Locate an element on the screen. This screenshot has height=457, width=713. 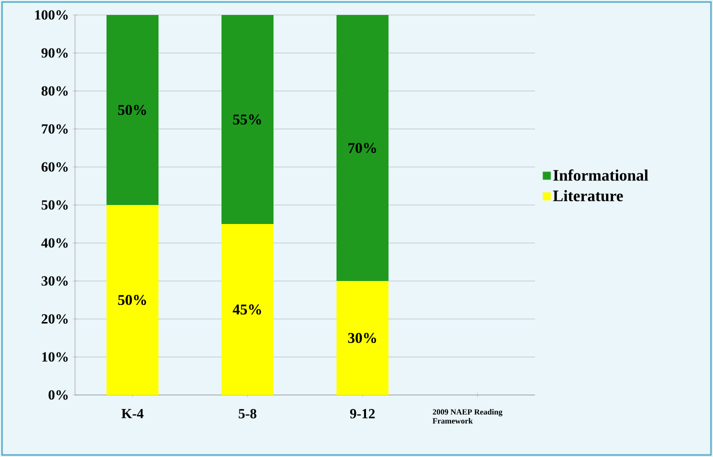
data-label: 55% is located at coordinates (247, 119).